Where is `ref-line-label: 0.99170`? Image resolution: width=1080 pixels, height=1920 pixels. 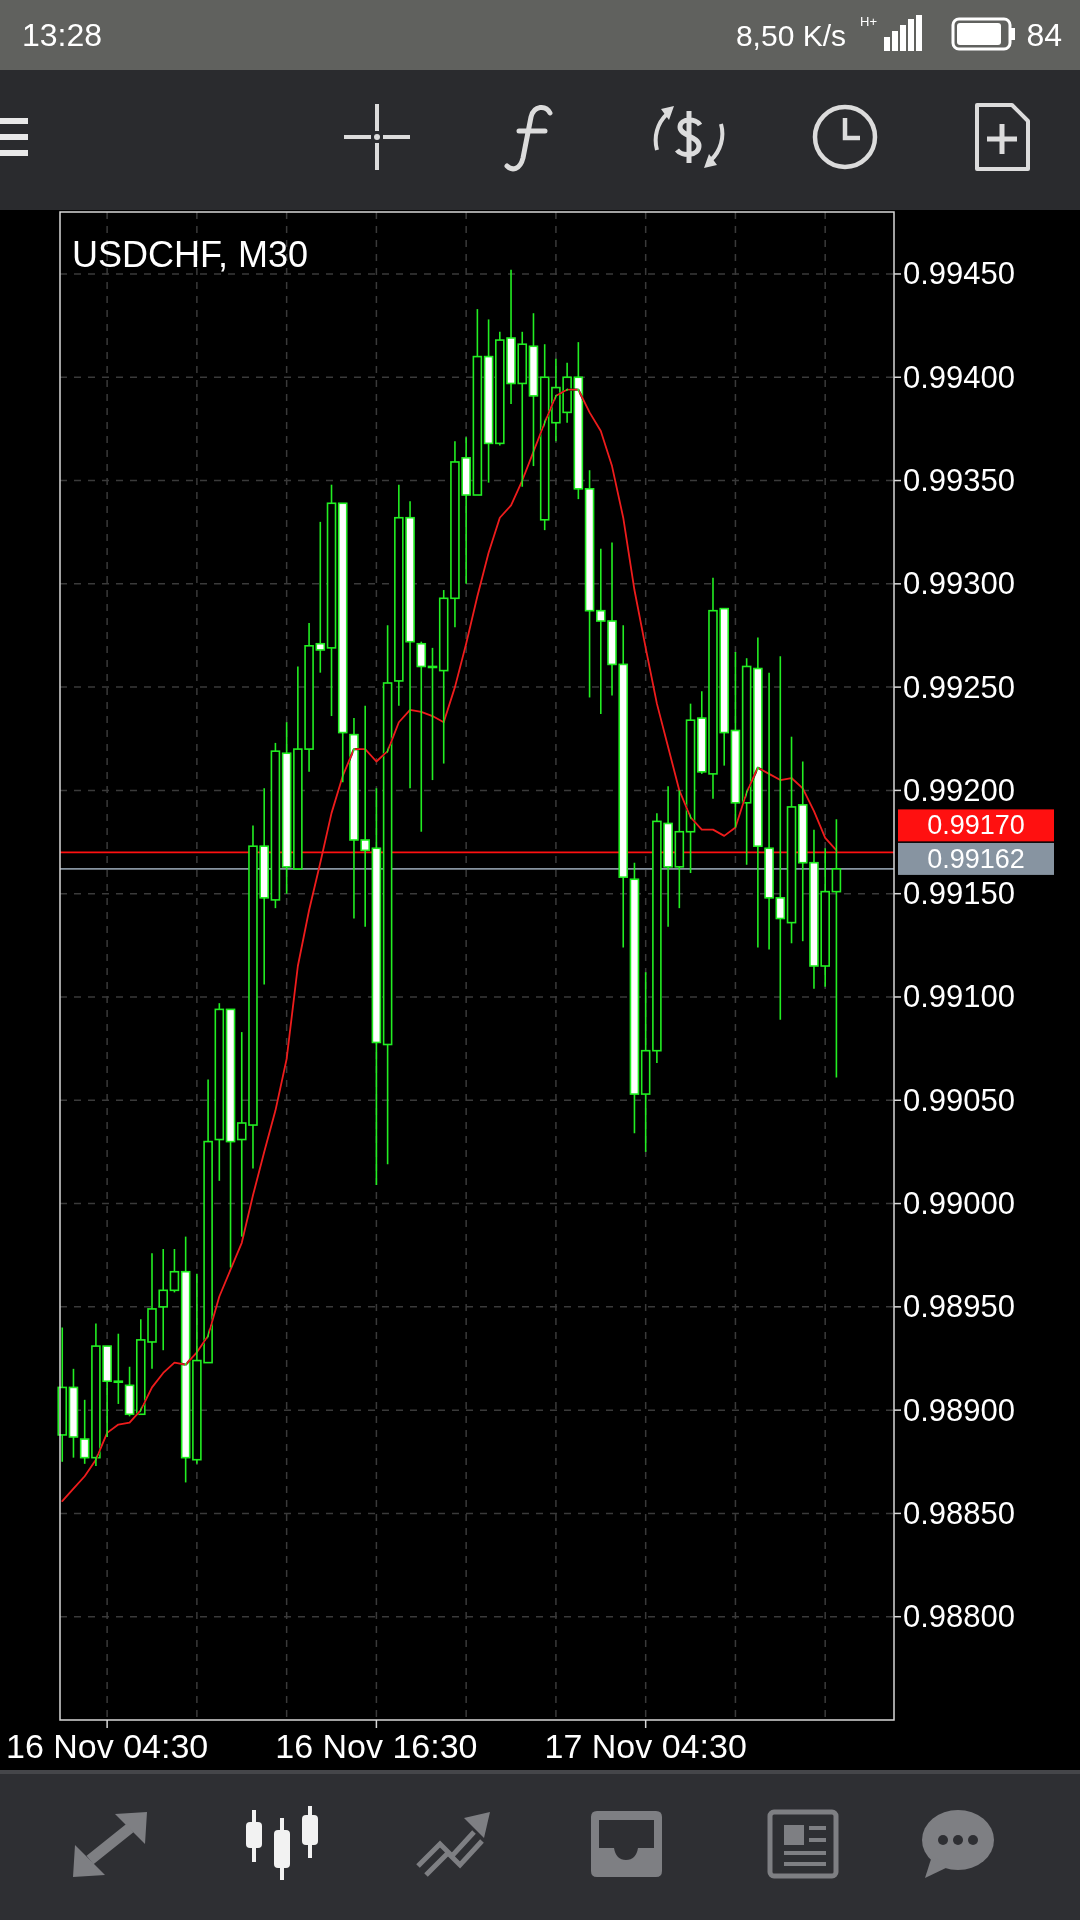 ref-line-label: 0.99170 is located at coordinates (976, 825).